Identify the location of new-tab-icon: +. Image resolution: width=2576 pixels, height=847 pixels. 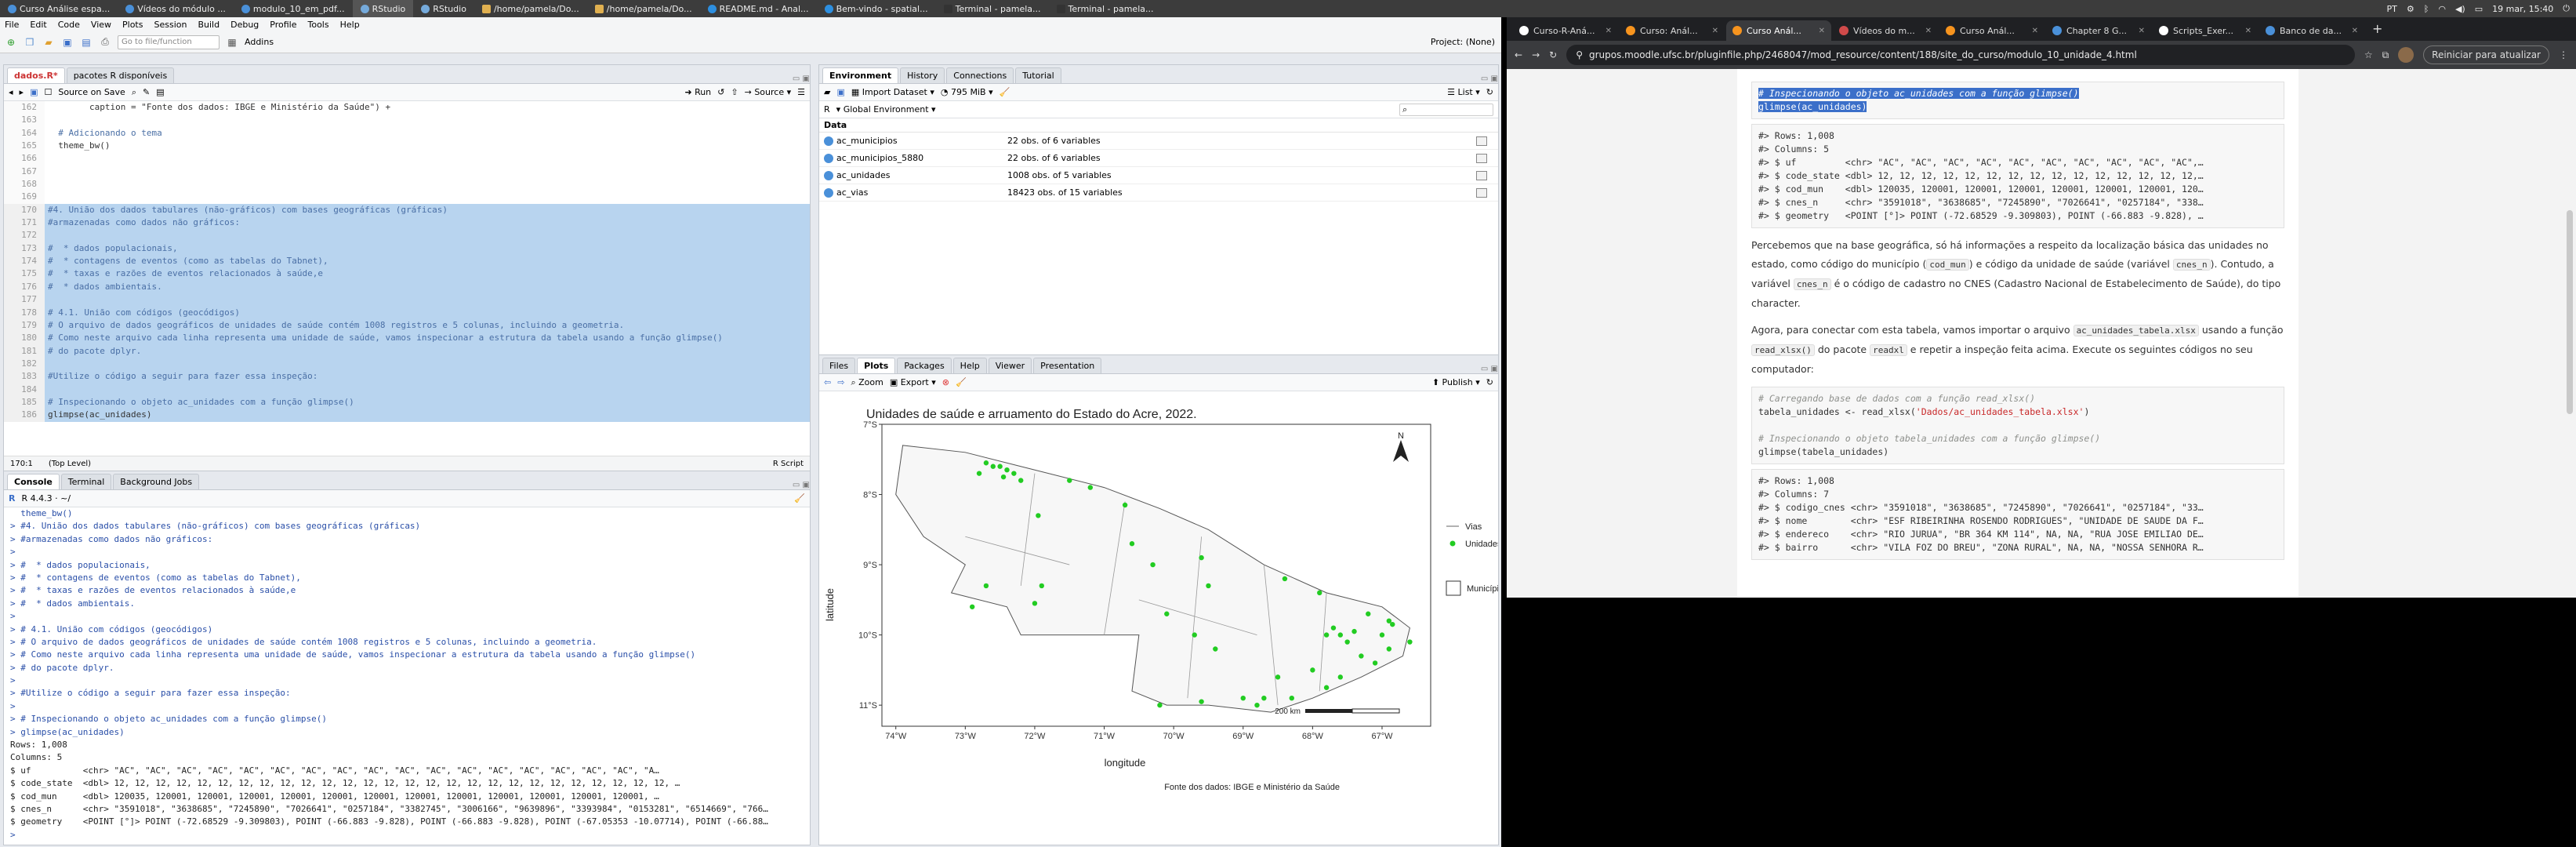
(2377, 28).